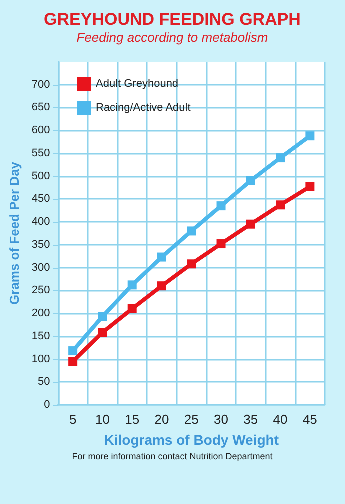 This screenshot has height=504, width=345. Describe the element at coordinates (132, 419) in the screenshot. I see `x-tick-label: 15` at that location.